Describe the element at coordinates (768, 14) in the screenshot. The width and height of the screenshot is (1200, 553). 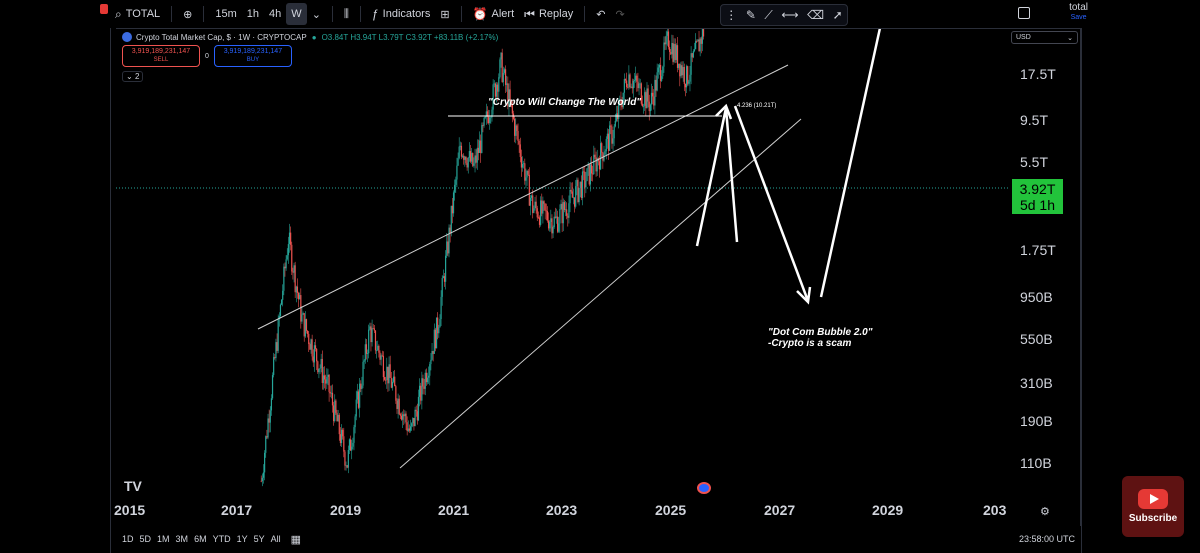
I see `trendline-icon: ⟋` at that location.